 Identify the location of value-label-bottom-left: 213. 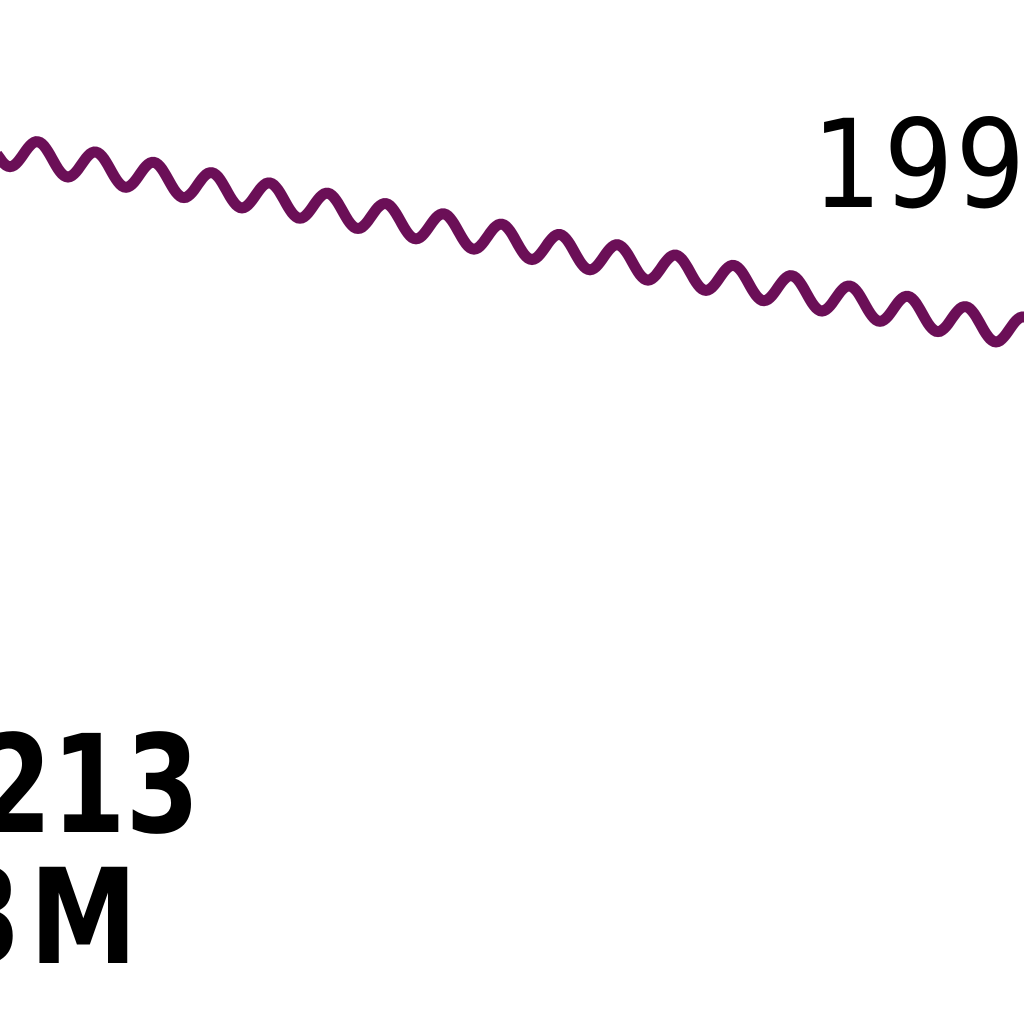
(100, 786).